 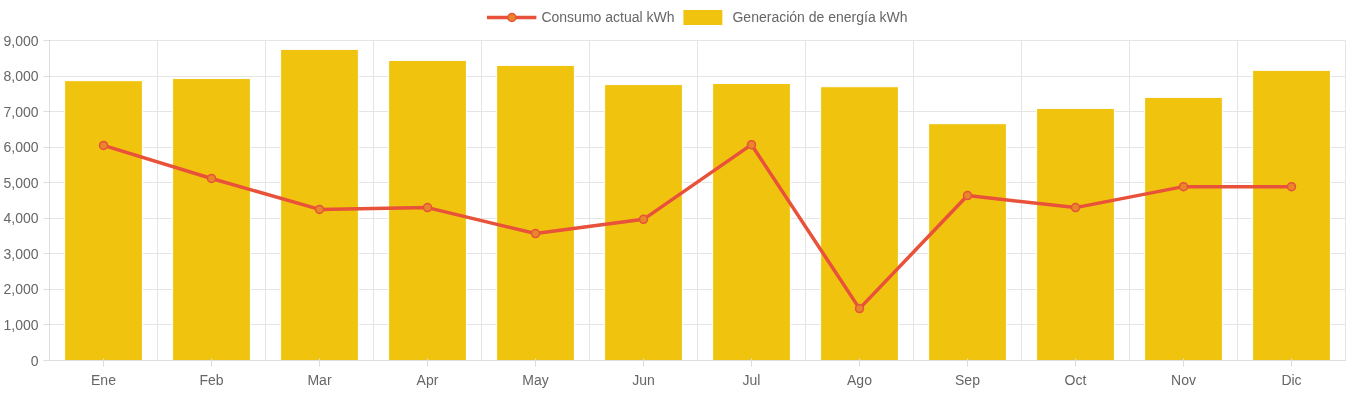 I want to click on y-tick-label: 1,000, so click(x=21, y=324).